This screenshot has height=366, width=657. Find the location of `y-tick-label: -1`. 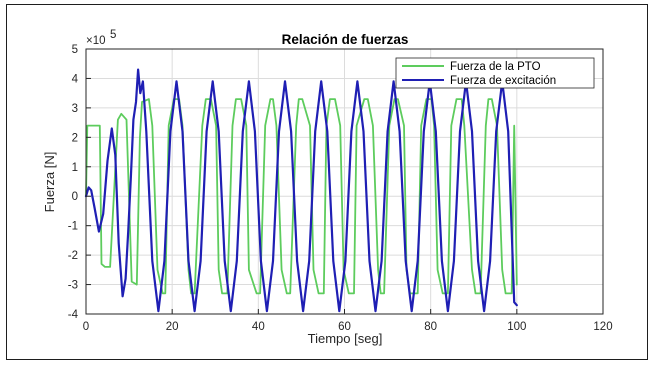

y-tick-label: -1 is located at coordinates (73, 227).